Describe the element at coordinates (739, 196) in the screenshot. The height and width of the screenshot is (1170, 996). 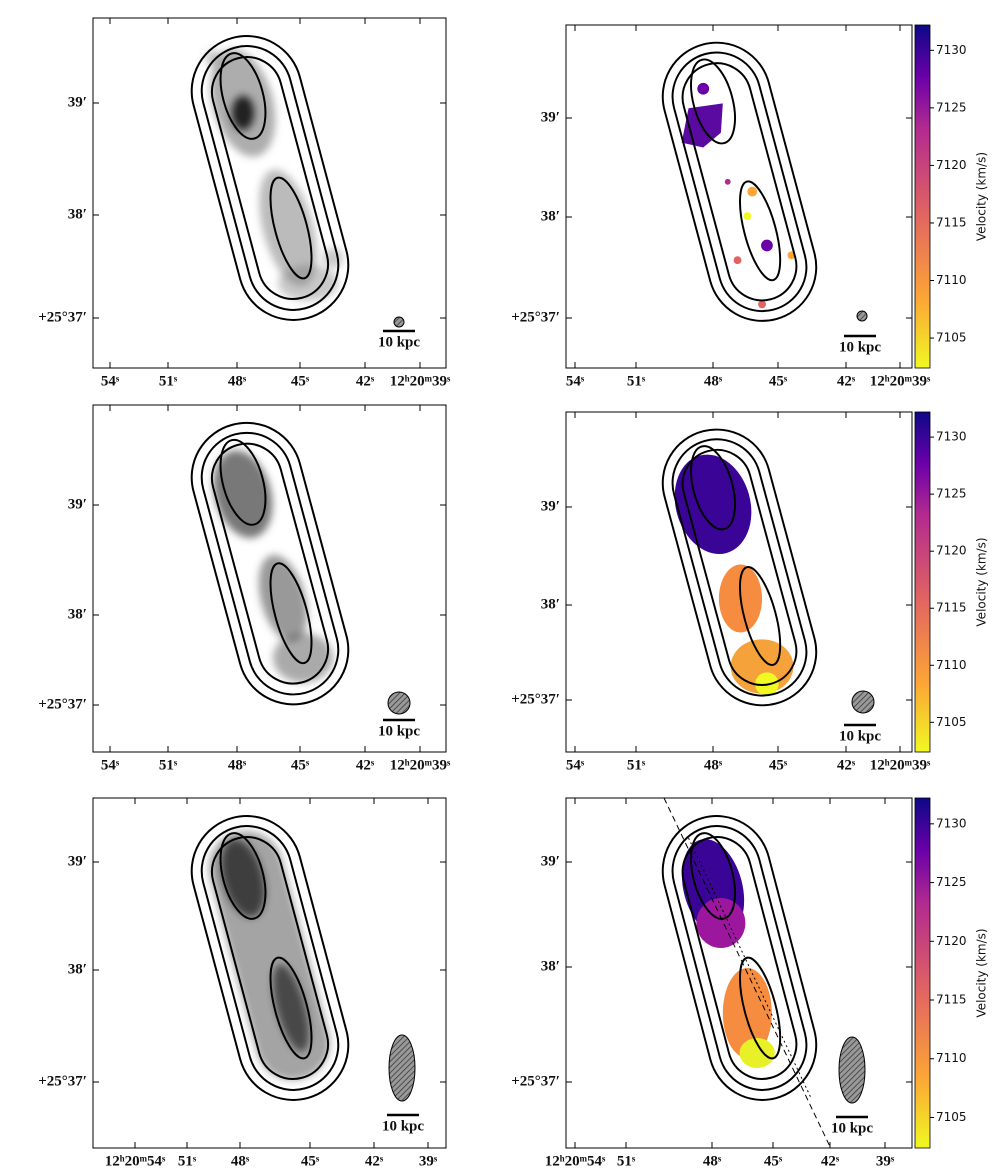
I see `panel-frame` at that location.